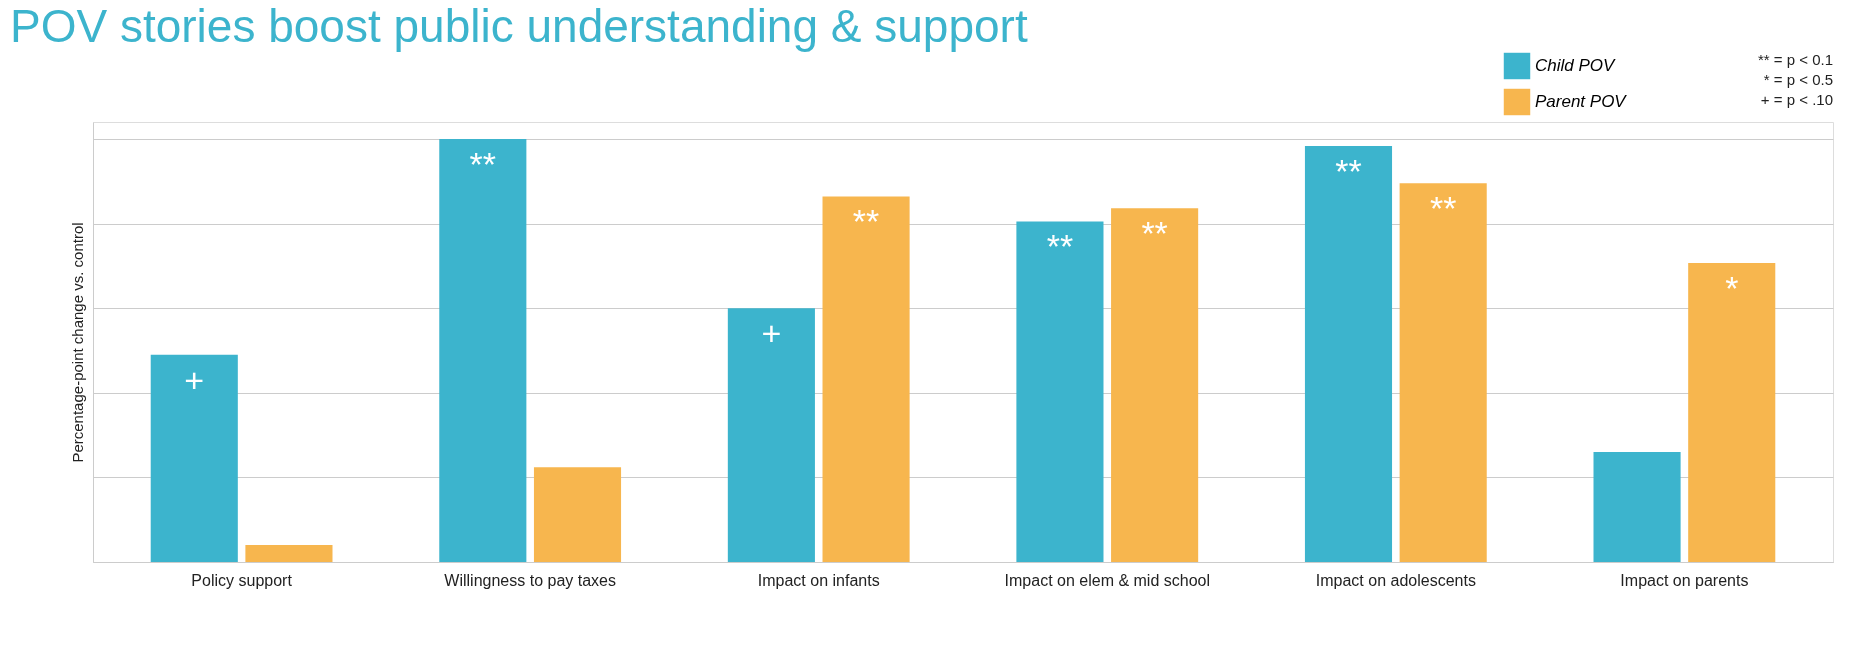  Describe the element at coordinates (1395, 580) in the screenshot. I see `x-tick-label: Impact on adolescents` at that location.